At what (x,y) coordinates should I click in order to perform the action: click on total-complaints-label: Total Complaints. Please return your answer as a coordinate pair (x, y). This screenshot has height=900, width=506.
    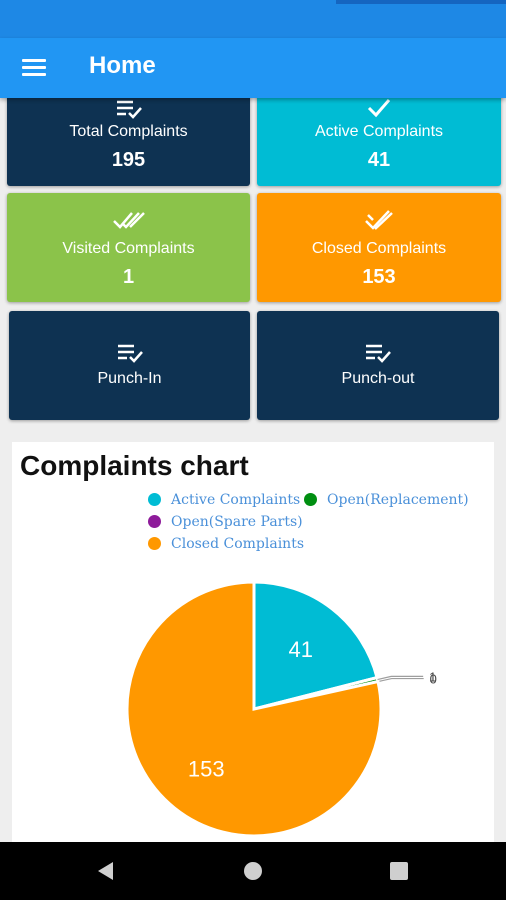
    Looking at the image, I should click on (128, 131).